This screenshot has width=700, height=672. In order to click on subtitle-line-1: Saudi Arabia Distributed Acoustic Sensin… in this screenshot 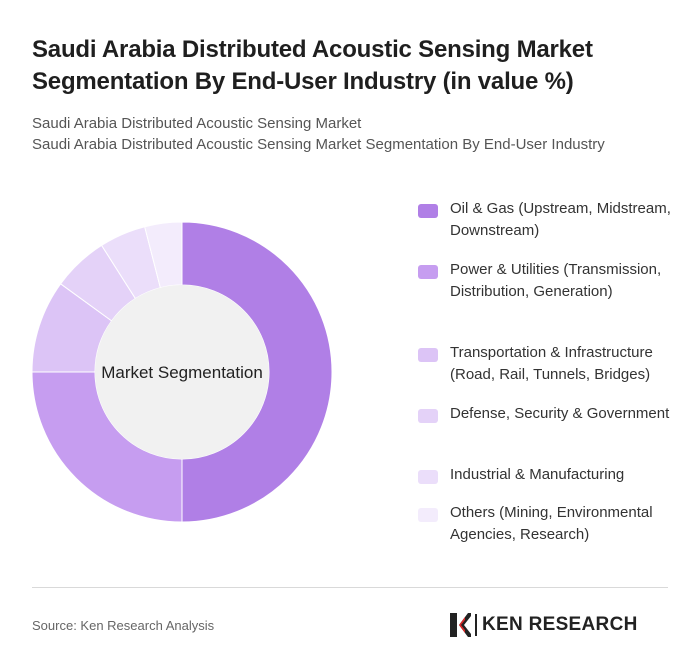, I will do `click(197, 123)`.